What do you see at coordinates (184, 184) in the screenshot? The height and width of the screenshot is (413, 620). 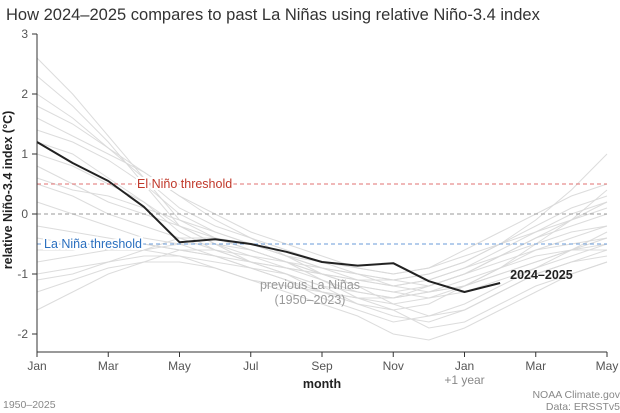 I see `el-nino-threshold-label: El Niño threshold` at bounding box center [184, 184].